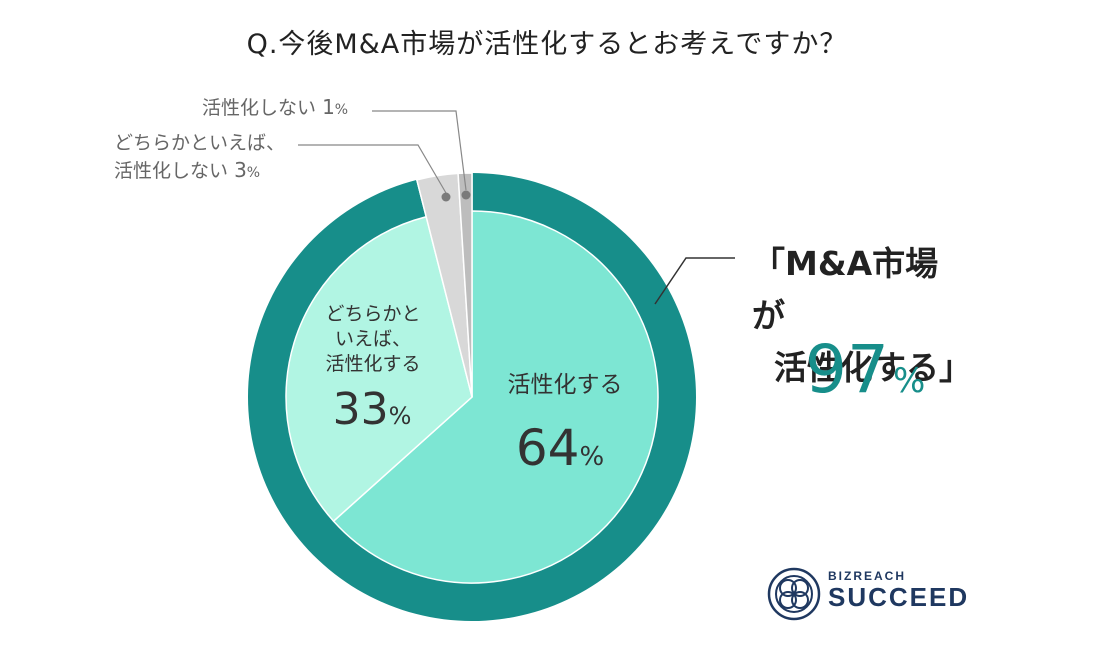 The height and width of the screenshot is (645, 1094). I want to click on label-not-activate-unit: %, so click(341, 110).